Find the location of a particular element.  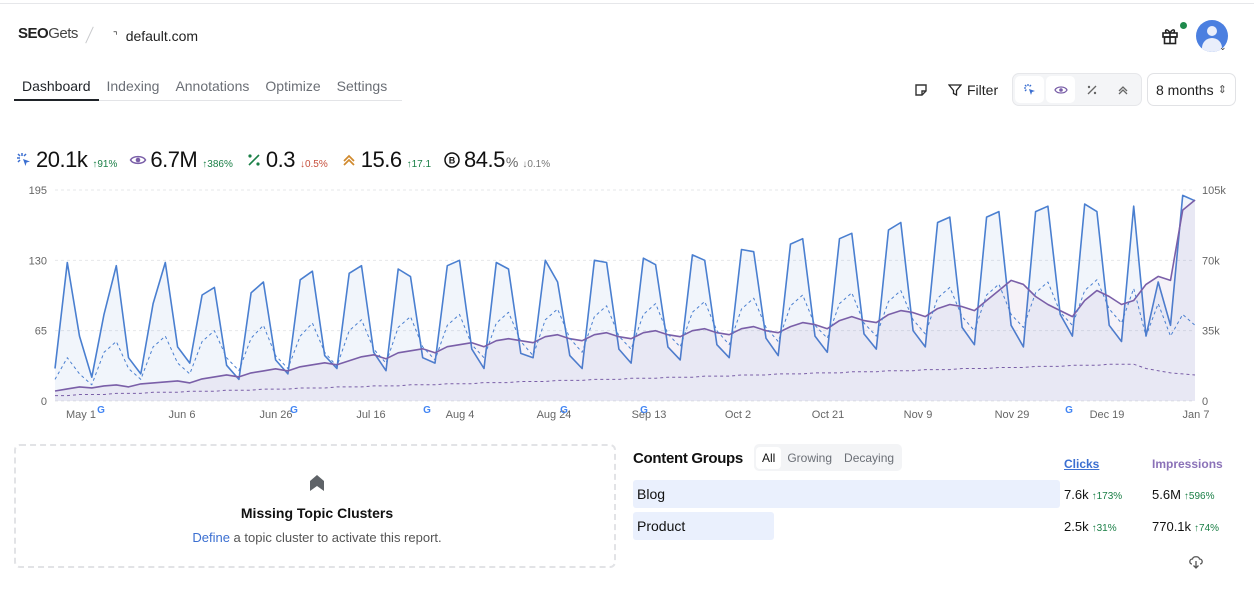

content-group-row: Blog 7.6k ↑173% 5.6M ↑596% is located at coordinates (933, 494).